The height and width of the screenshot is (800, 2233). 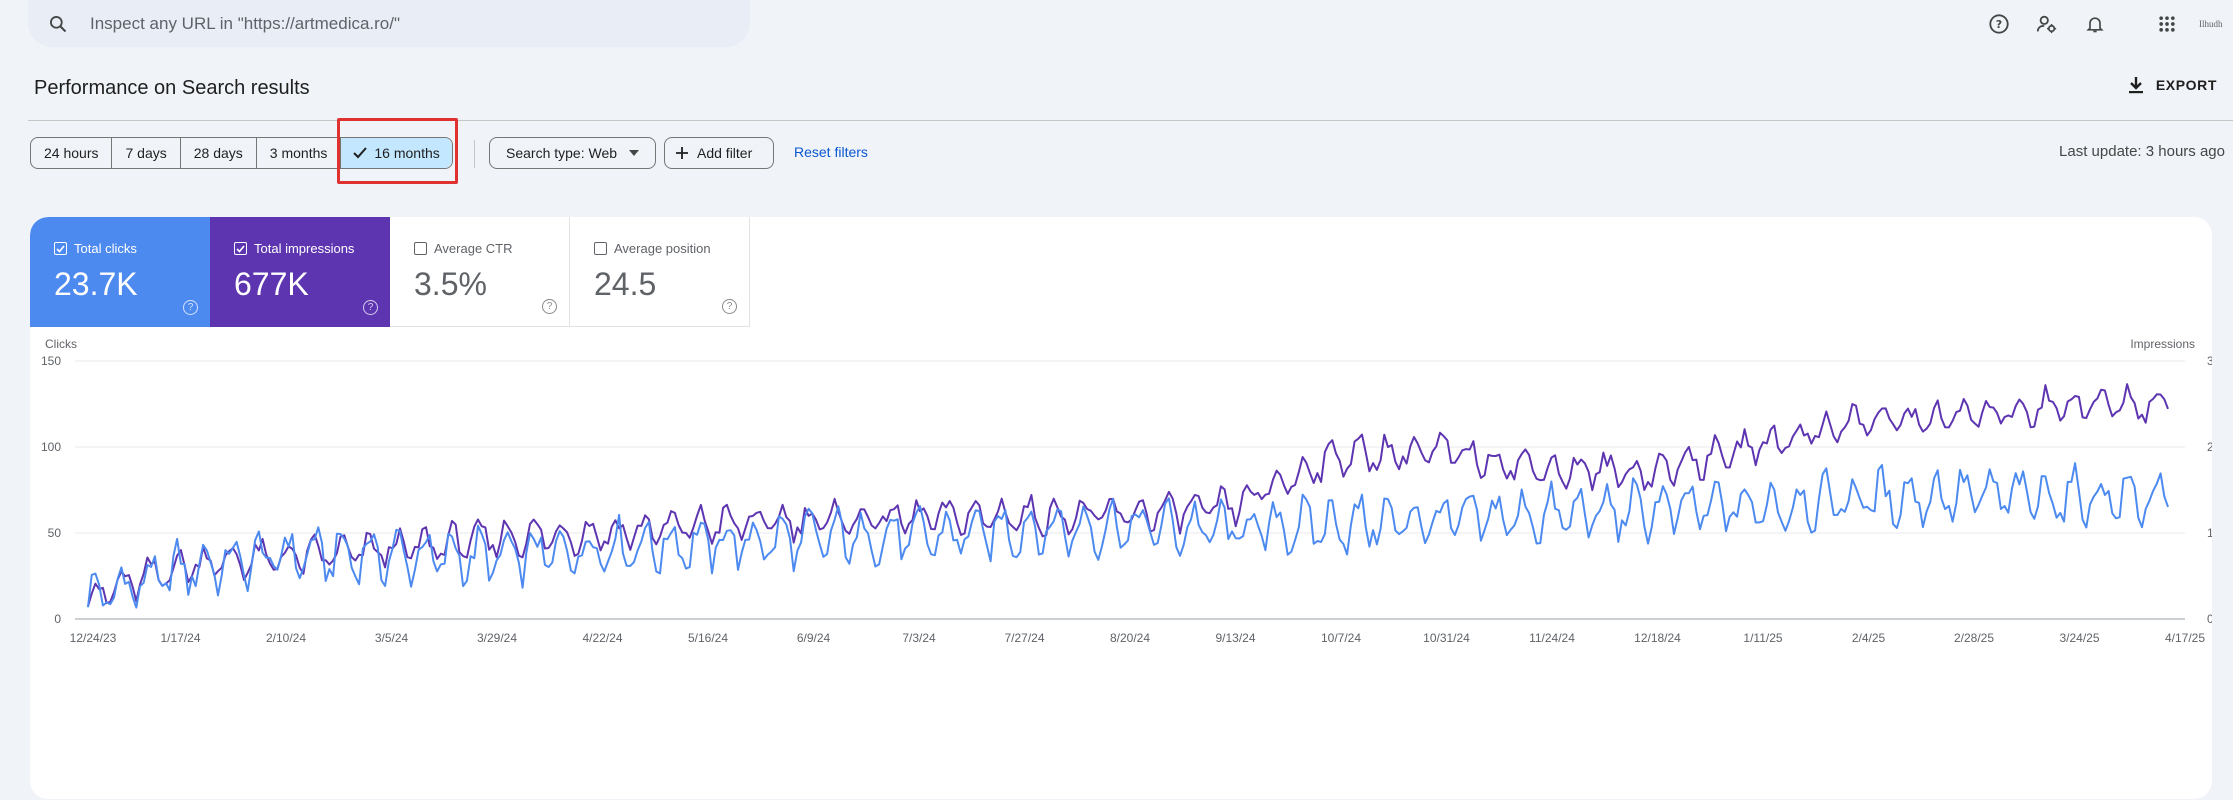 I want to click on y-tick-label-right: 1K, so click(x=2209, y=533).